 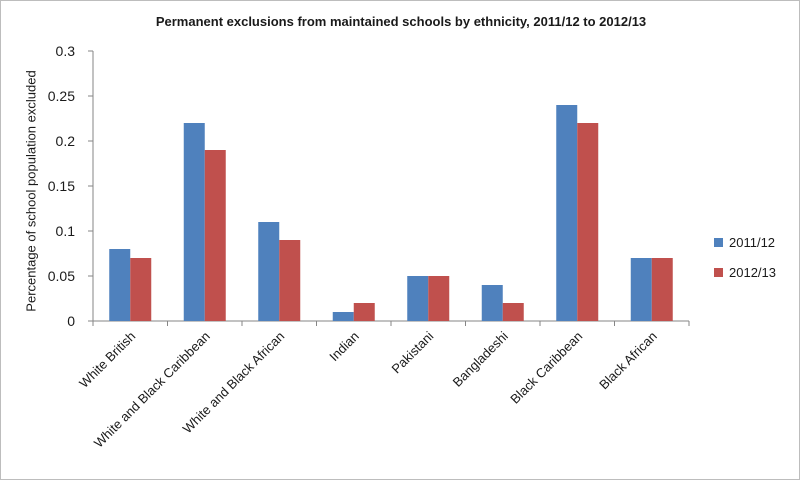 What do you see at coordinates (567, 213) in the screenshot?
I see `bar-2011-12-black-caribbean` at bounding box center [567, 213].